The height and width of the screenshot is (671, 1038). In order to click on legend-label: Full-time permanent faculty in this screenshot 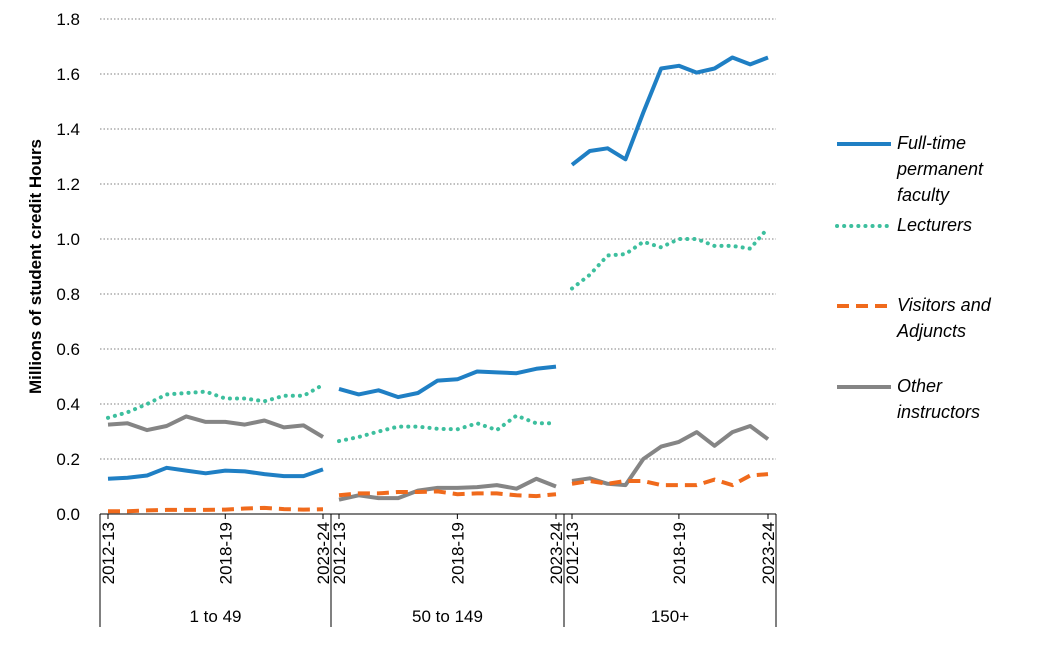, I will do `click(967, 169)`.